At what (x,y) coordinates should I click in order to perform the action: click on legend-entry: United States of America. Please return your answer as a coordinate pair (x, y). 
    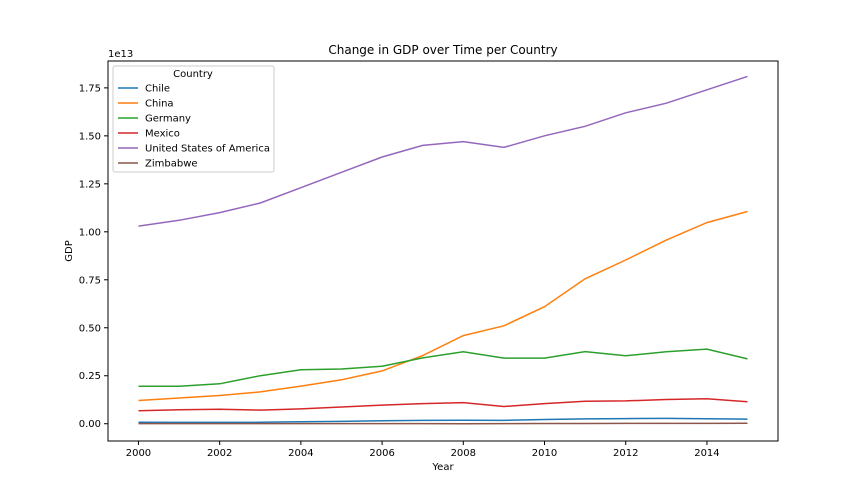
    Looking at the image, I should click on (207, 149).